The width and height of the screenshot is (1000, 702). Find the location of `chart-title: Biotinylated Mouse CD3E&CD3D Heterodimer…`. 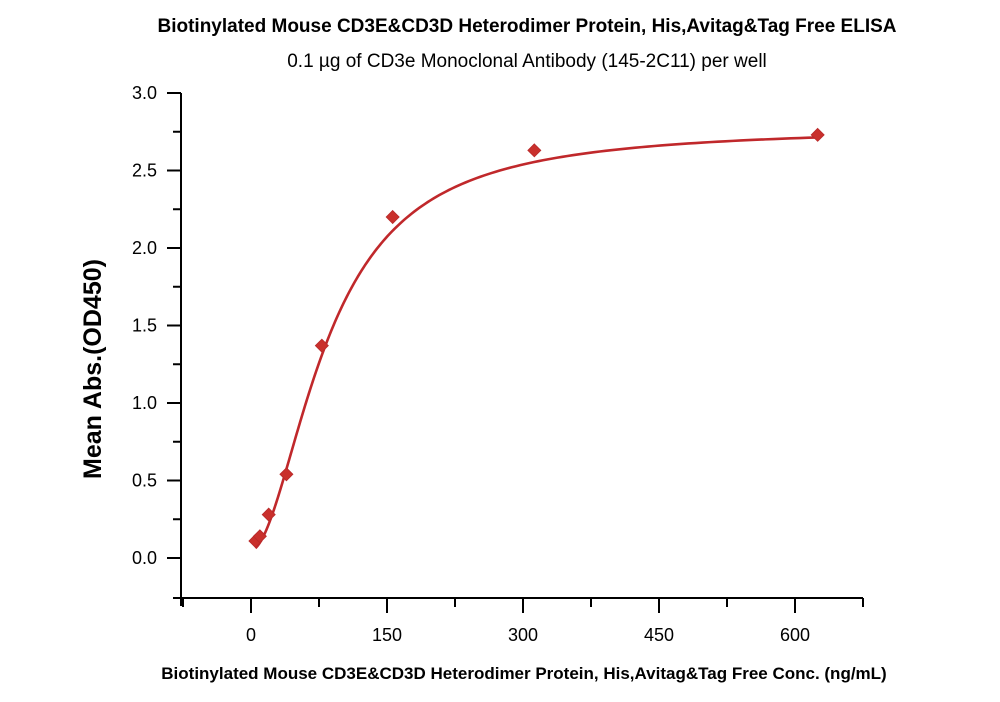

chart-title: Biotinylated Mouse CD3E&CD3D Heterodimer… is located at coordinates (526, 26).